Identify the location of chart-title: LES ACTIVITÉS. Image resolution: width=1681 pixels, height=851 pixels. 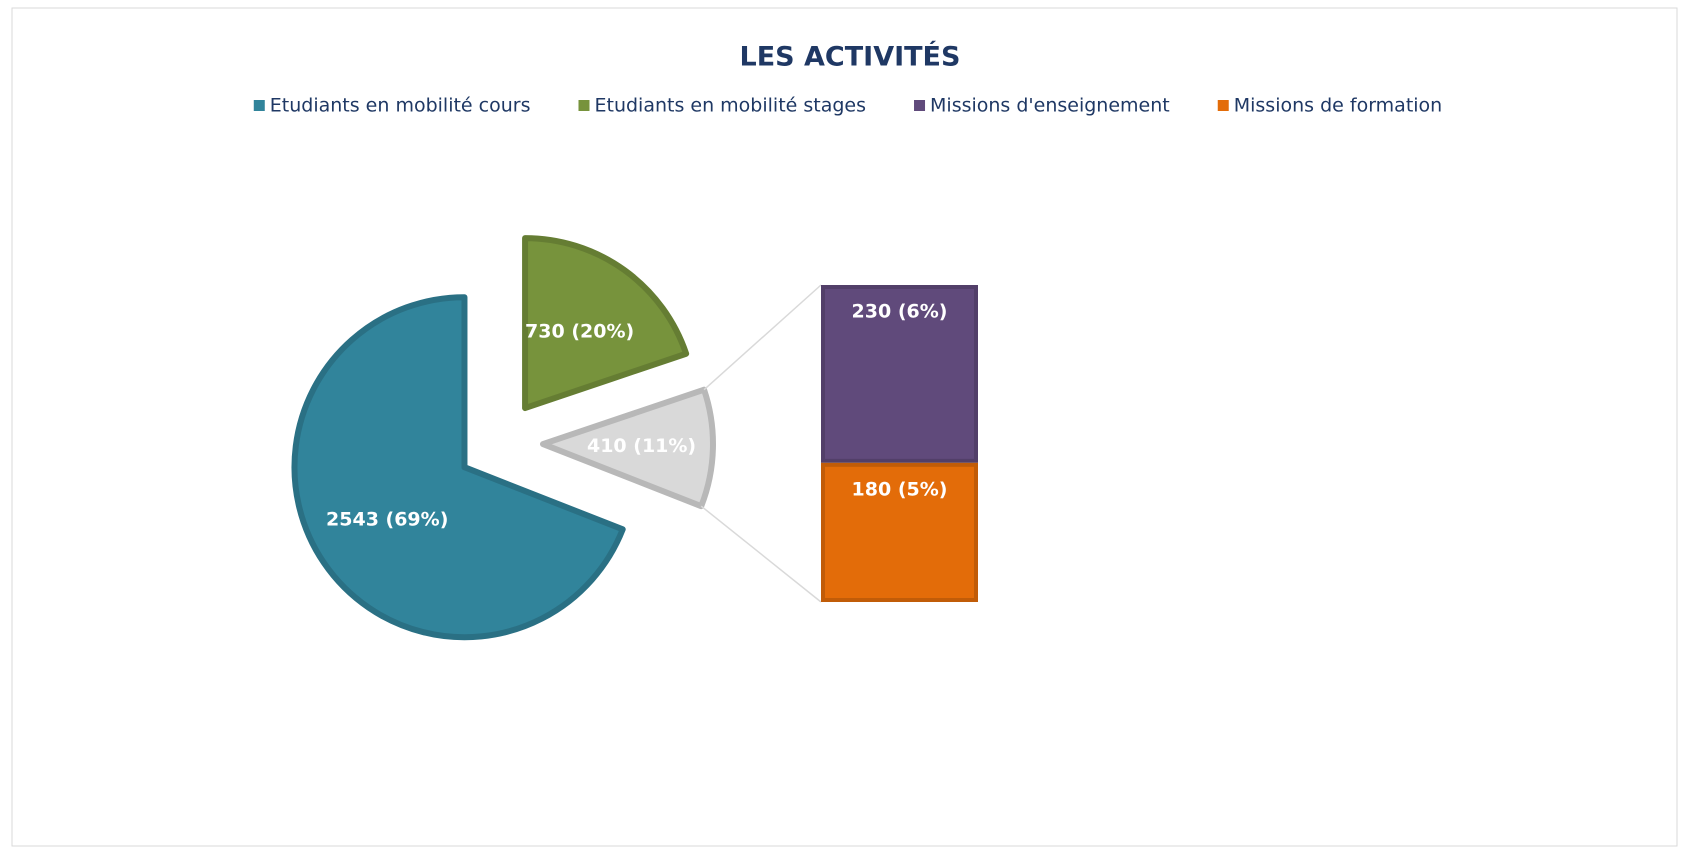
(850, 57).